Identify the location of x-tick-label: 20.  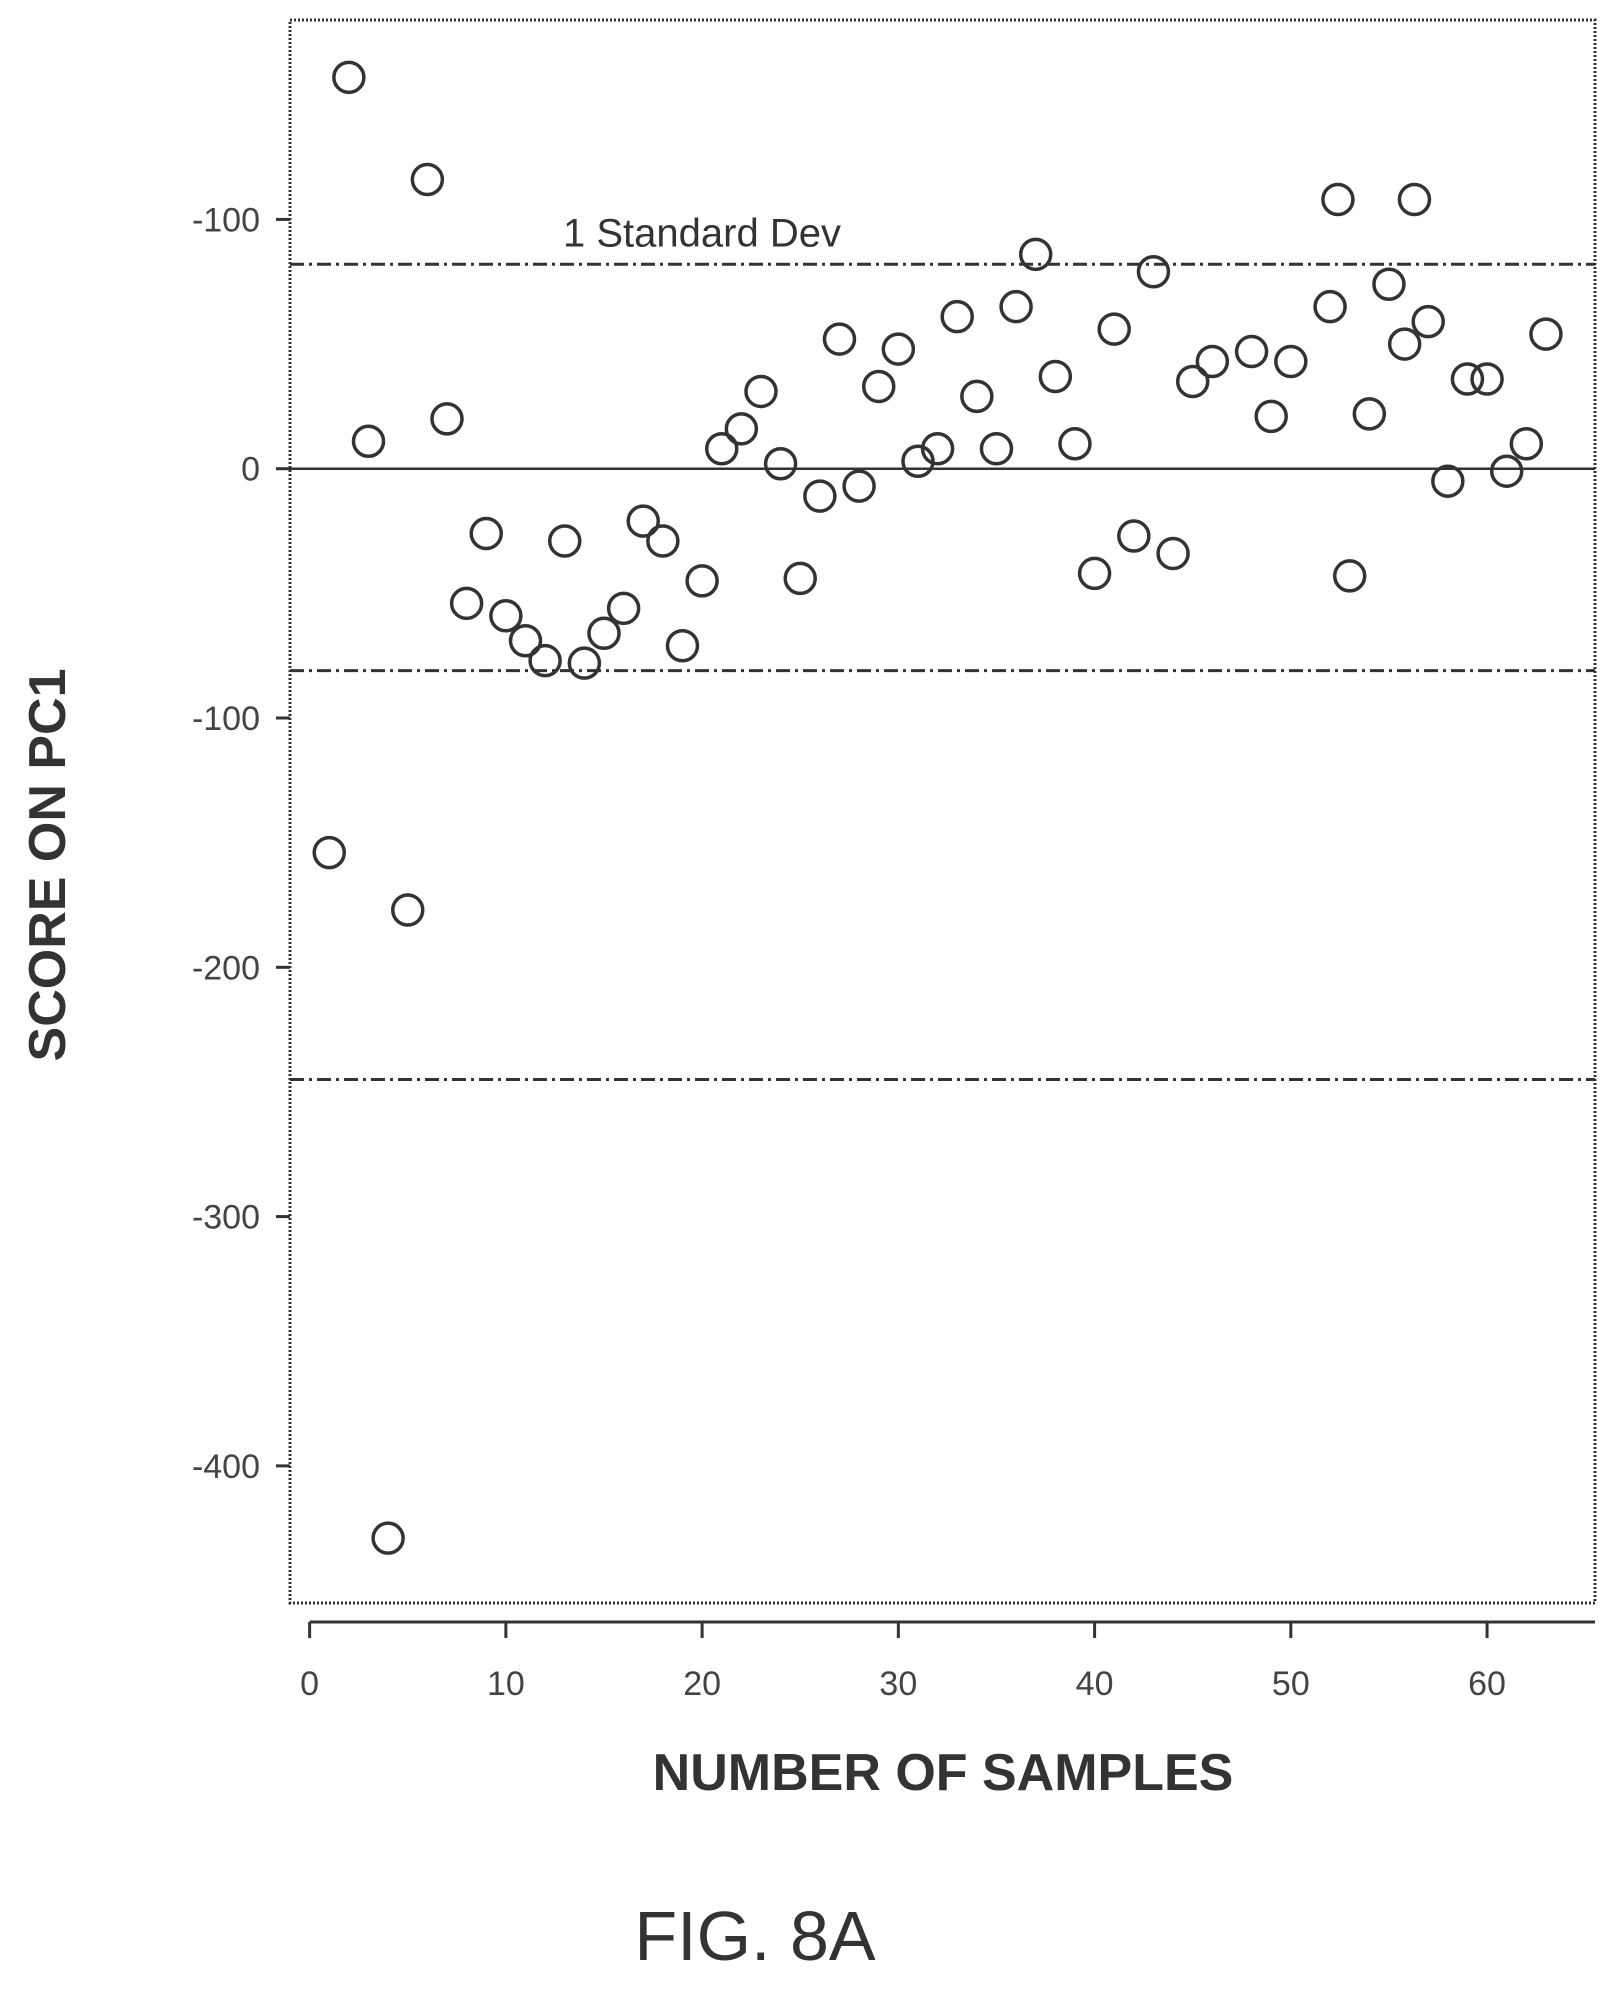
(702, 1684).